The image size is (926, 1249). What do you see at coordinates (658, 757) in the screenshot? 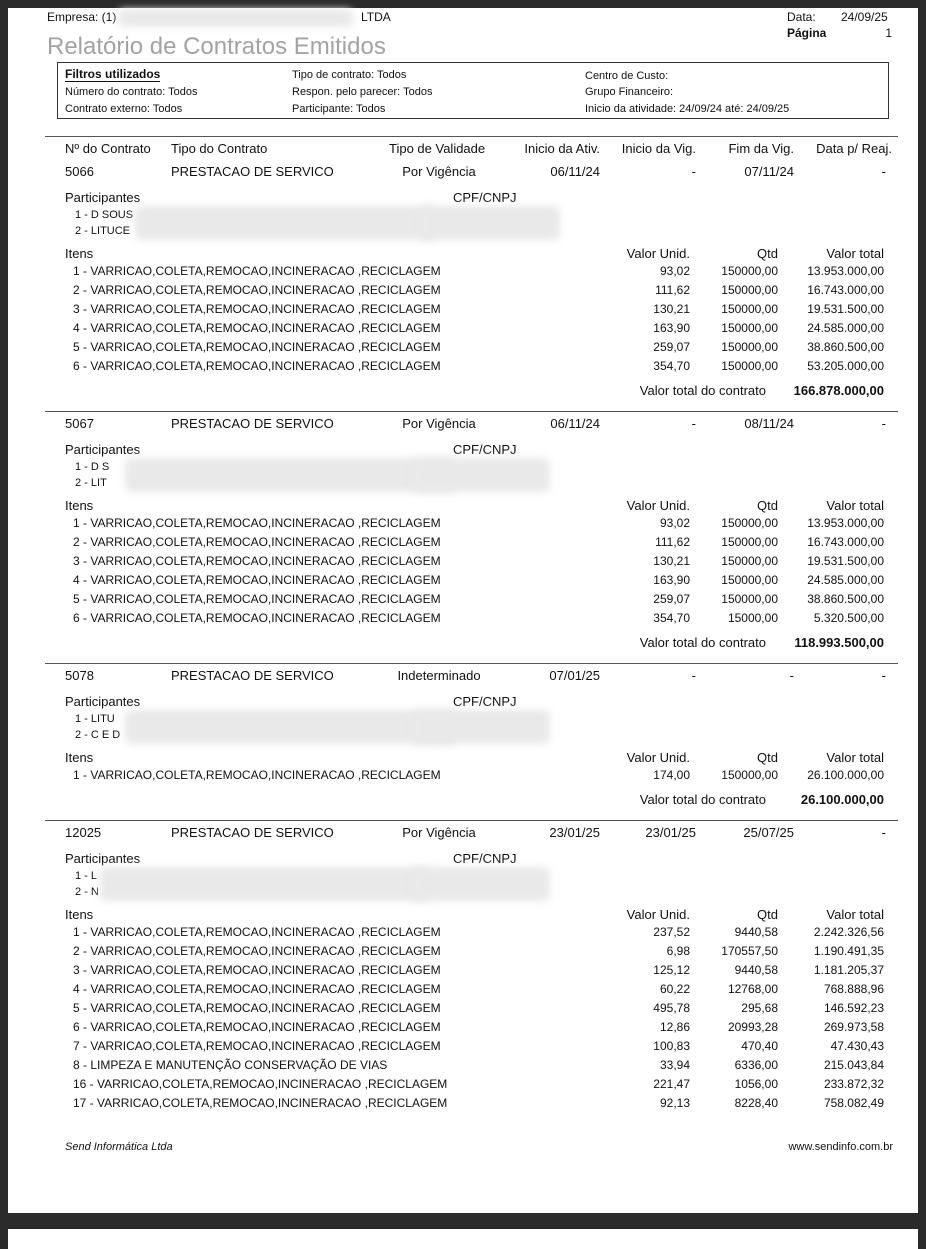
I see `valor-unid-label: Valor Unid.` at bounding box center [658, 757].